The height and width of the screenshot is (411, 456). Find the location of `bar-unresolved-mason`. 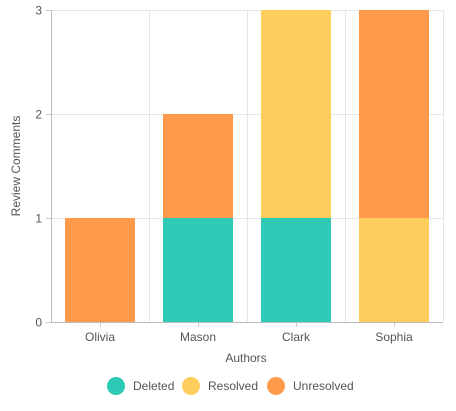

bar-unresolved-mason is located at coordinates (198, 166).